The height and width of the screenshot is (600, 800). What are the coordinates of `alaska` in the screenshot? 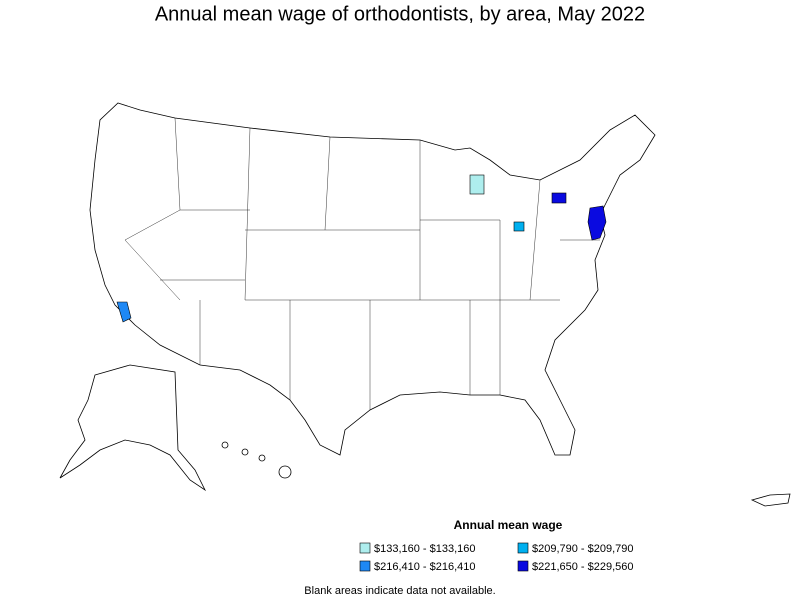 It's located at (133, 428).